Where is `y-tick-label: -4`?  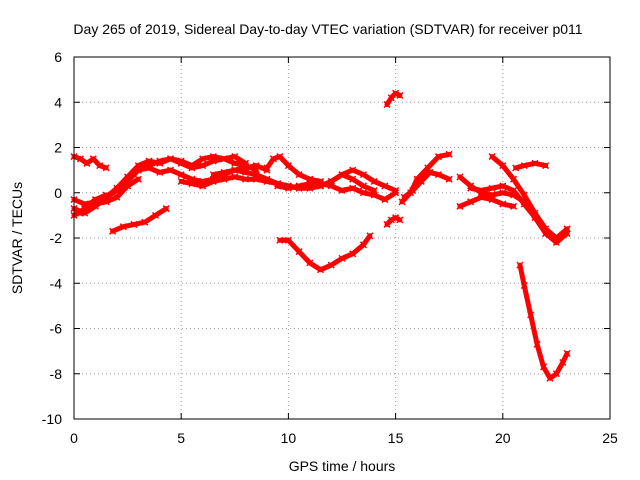
y-tick-label: -4 is located at coordinates (56, 283).